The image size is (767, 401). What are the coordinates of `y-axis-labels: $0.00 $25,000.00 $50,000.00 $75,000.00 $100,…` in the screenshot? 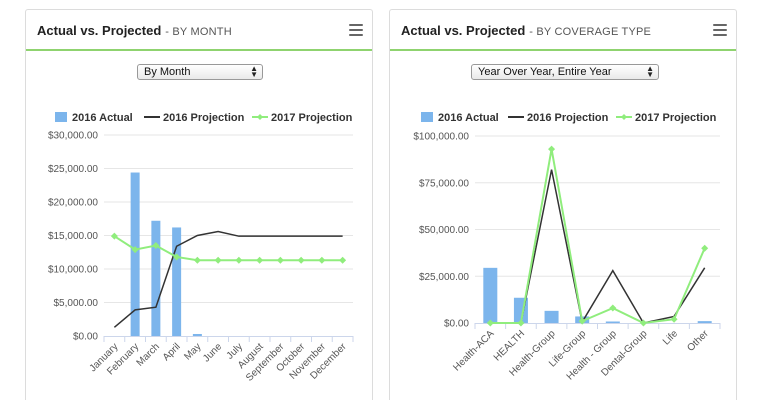 It's located at (441, 231).